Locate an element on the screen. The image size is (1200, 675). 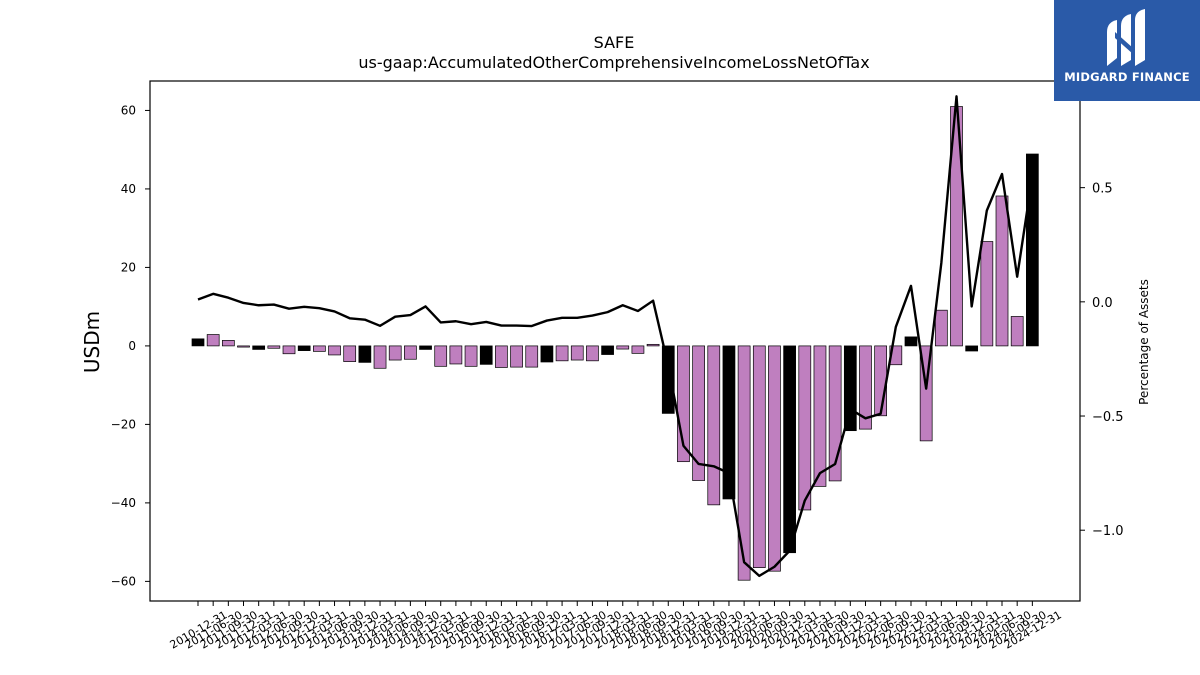
y-tick-label: −40 is located at coordinates (123, 503).